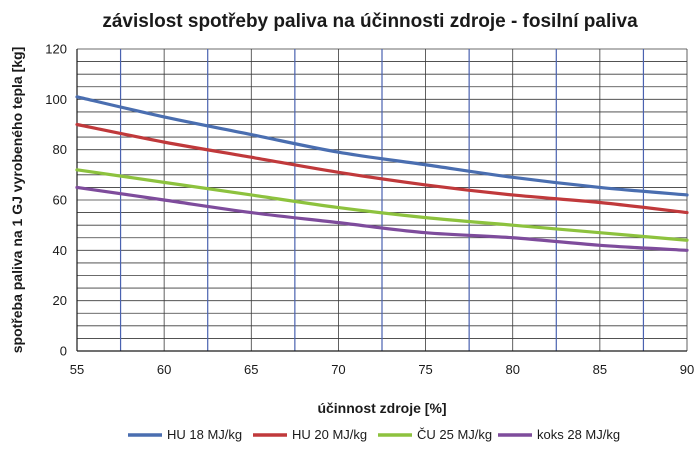  What do you see at coordinates (578, 434) in the screenshot?
I see `legend-label: koks 28 MJ/kg` at bounding box center [578, 434].